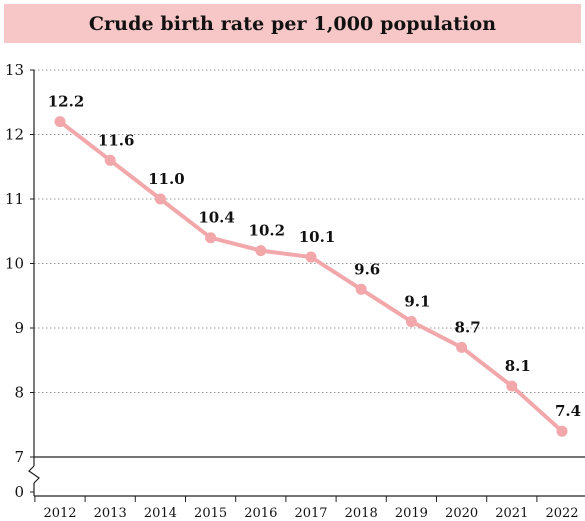  I want to click on x-tick-label: 2019, so click(411, 513).